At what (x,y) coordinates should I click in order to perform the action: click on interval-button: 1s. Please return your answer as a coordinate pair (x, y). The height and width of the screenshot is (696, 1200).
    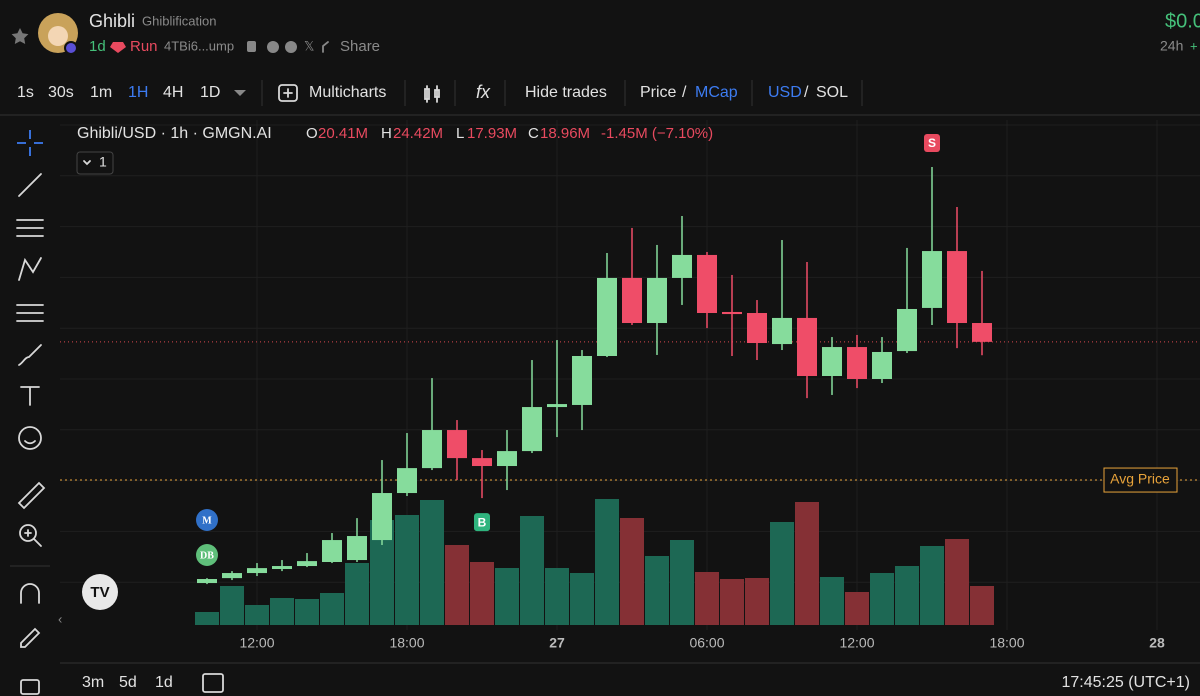
    Looking at the image, I should click on (25, 92).